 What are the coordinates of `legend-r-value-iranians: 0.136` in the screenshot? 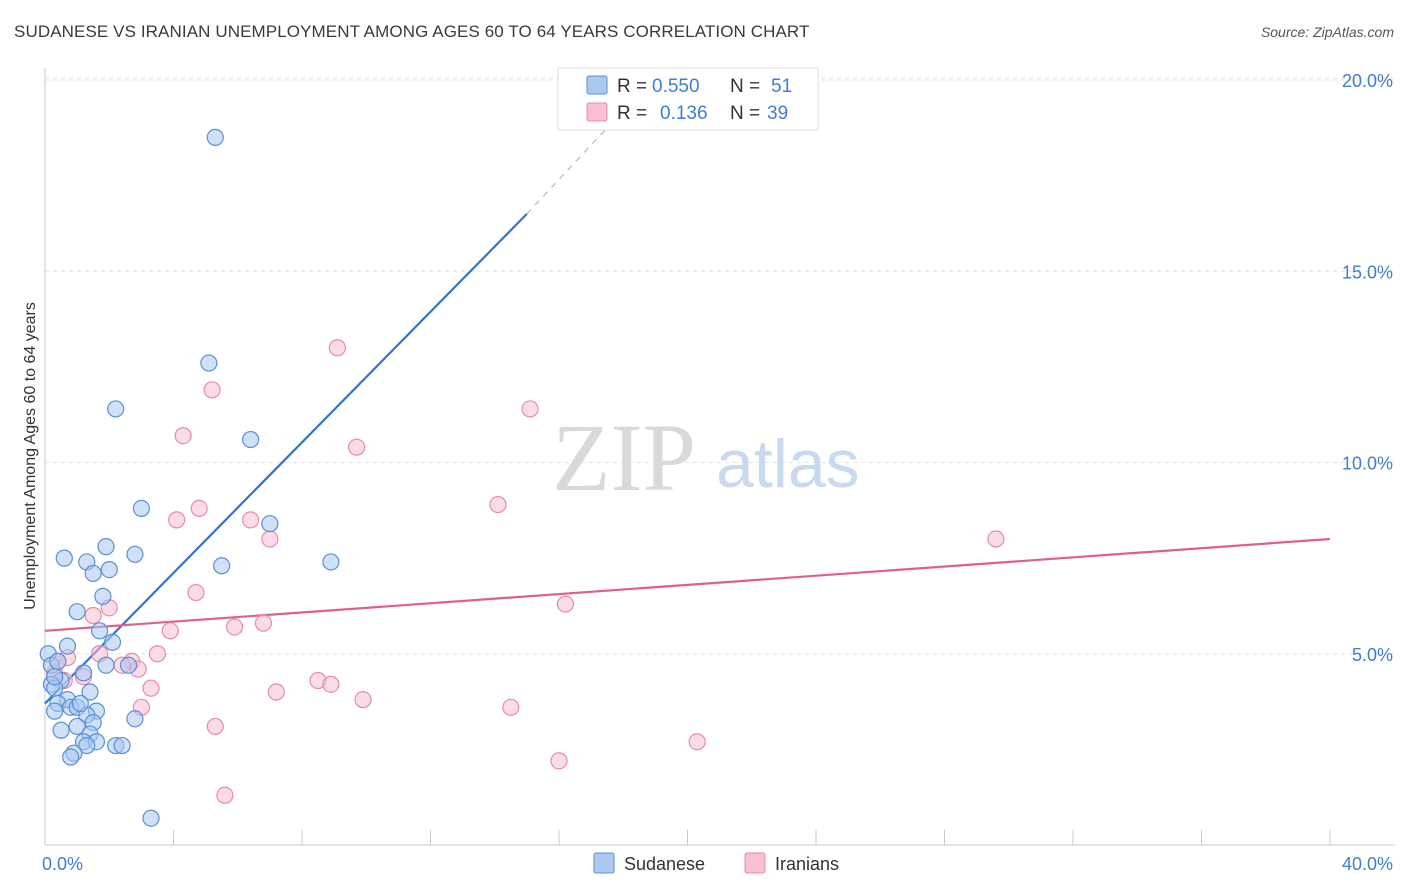 It's located at (684, 113).